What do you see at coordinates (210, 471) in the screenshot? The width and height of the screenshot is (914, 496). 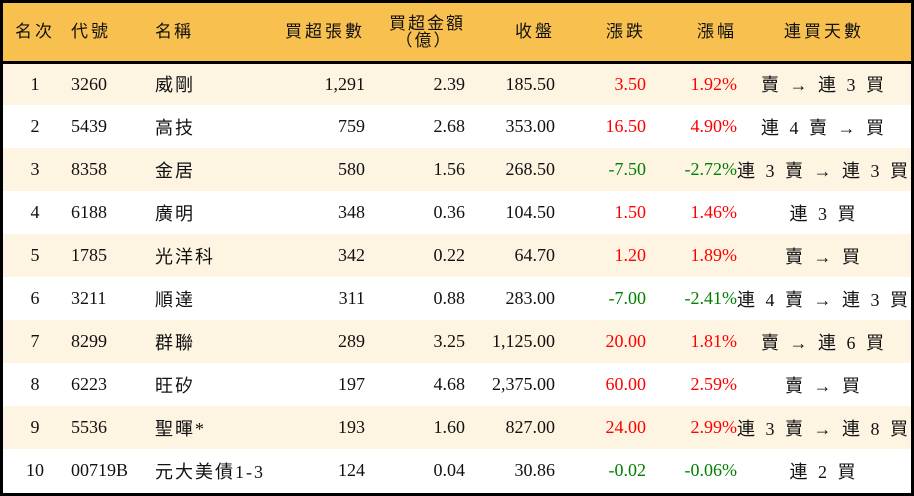 I see `cell-name: 元大美債1-3` at bounding box center [210, 471].